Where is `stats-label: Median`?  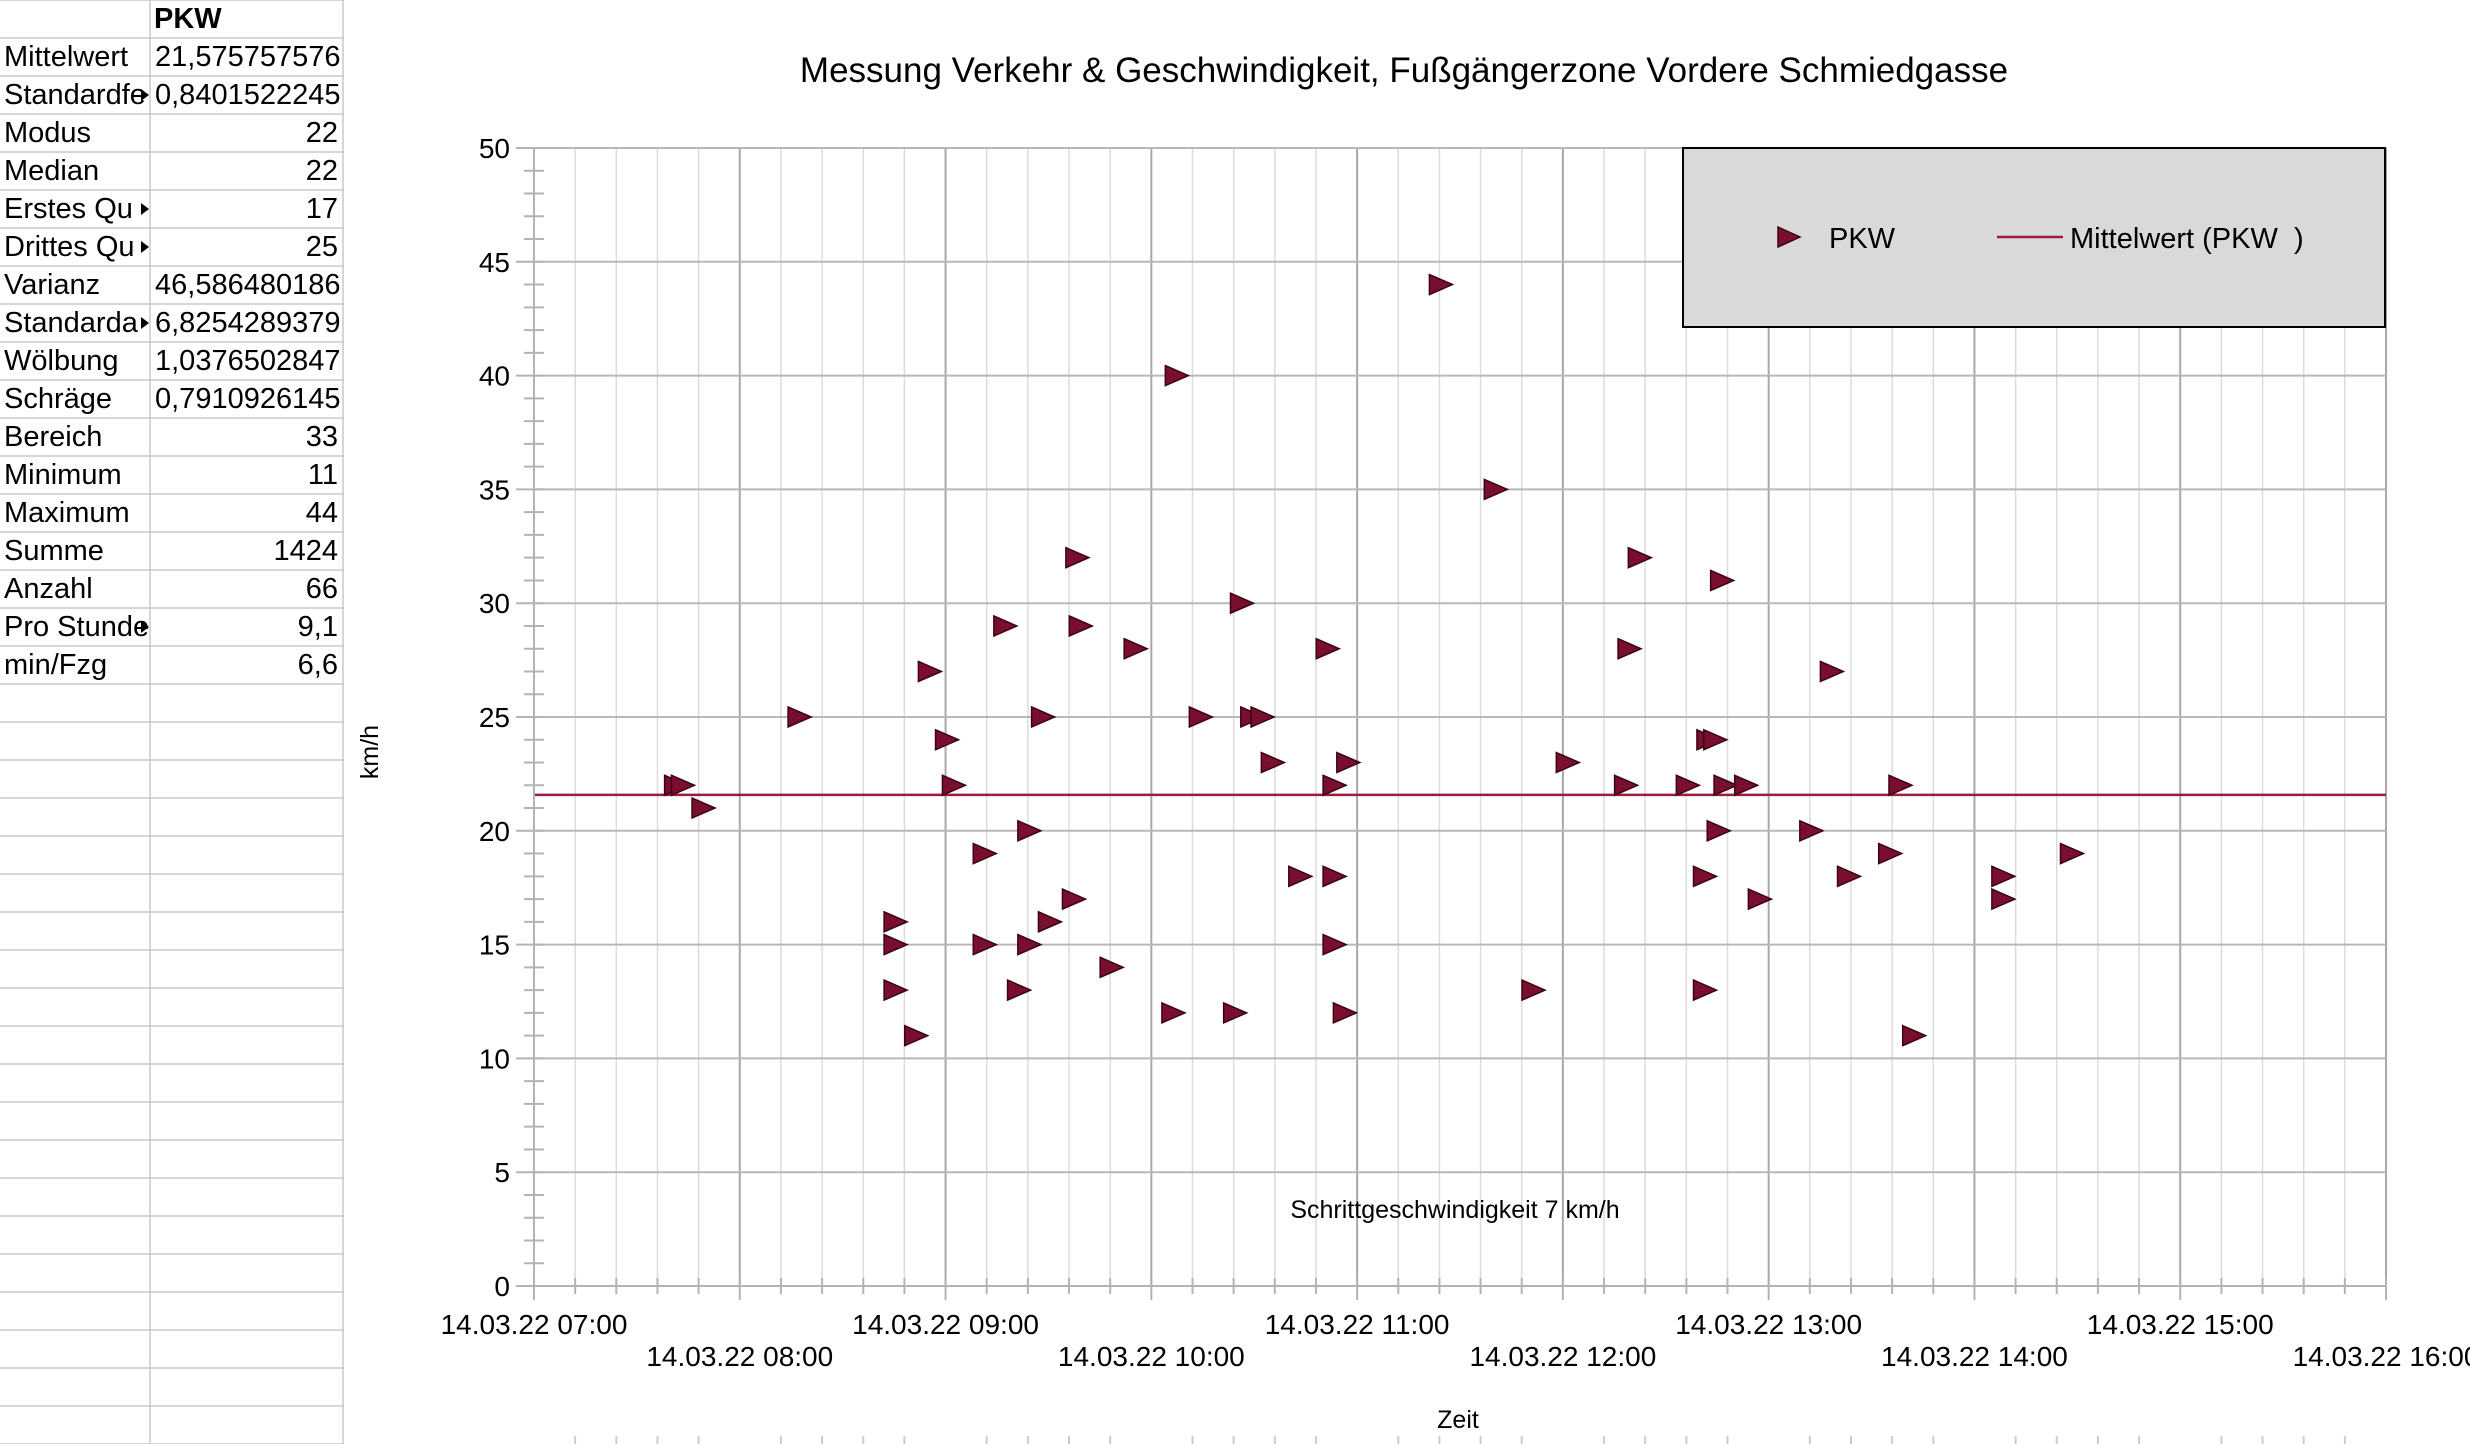 stats-label: Median is located at coordinates (52, 171).